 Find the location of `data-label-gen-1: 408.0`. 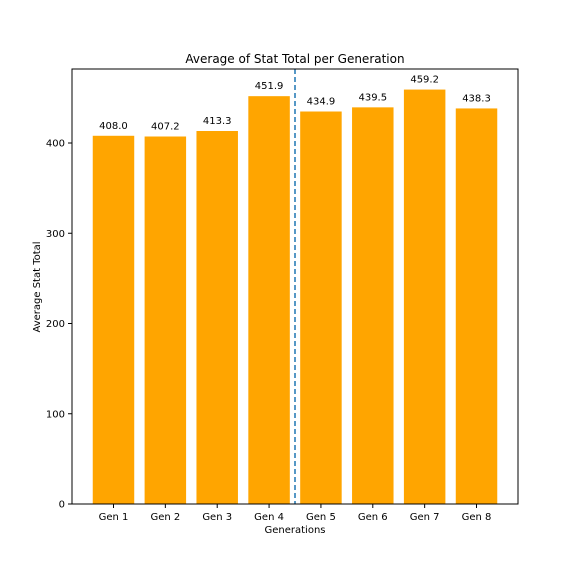

data-label-gen-1: 408.0 is located at coordinates (113, 126).